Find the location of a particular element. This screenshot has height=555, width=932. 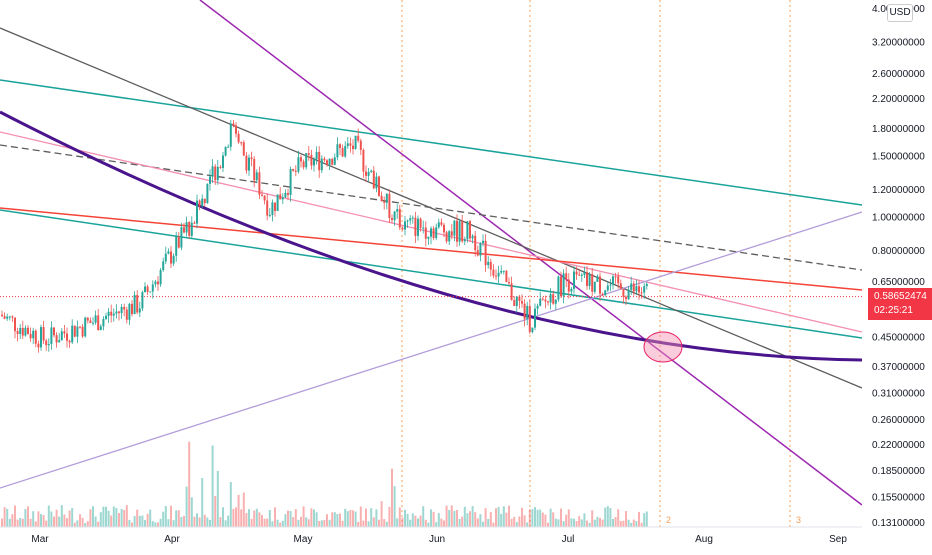

y-tick-label: 2.20000000 is located at coordinates (898, 99).